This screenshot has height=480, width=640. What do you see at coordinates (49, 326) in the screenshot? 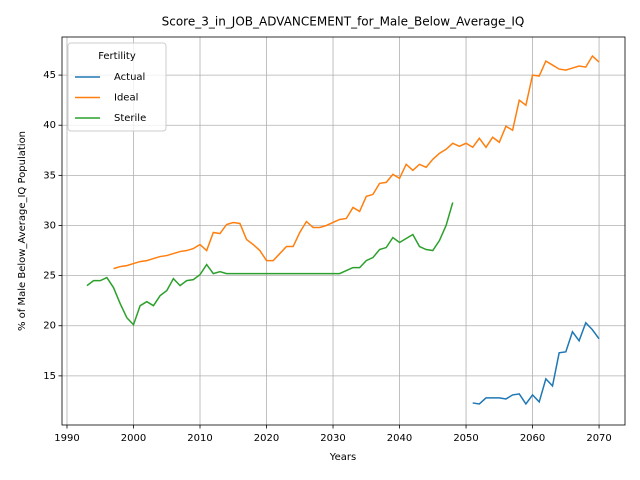
I see `y-tick-label: 20` at bounding box center [49, 326].